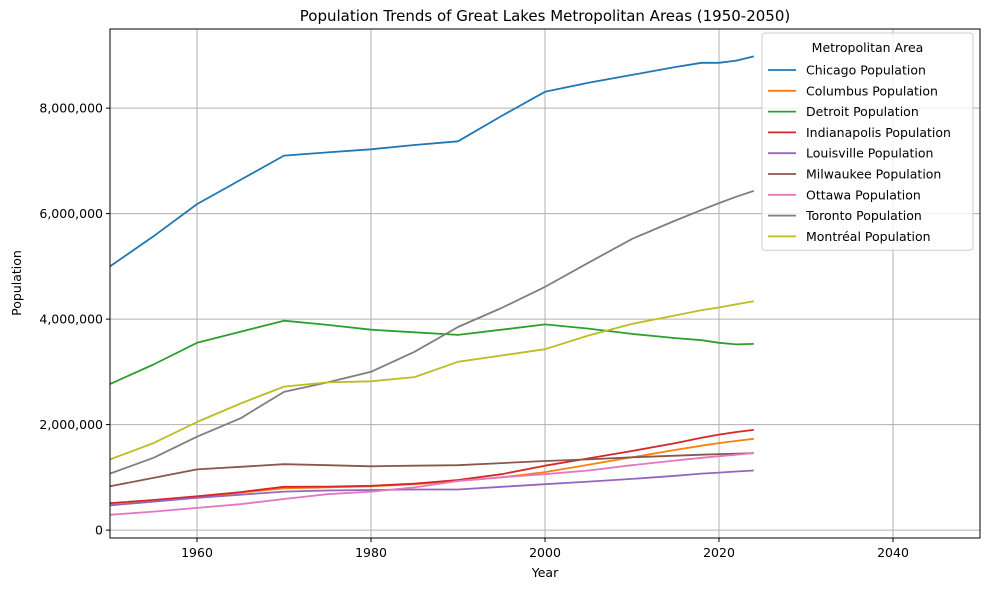  Describe the element at coordinates (71, 213) in the screenshot. I see `y-tick-label: 6,000,000` at that location.